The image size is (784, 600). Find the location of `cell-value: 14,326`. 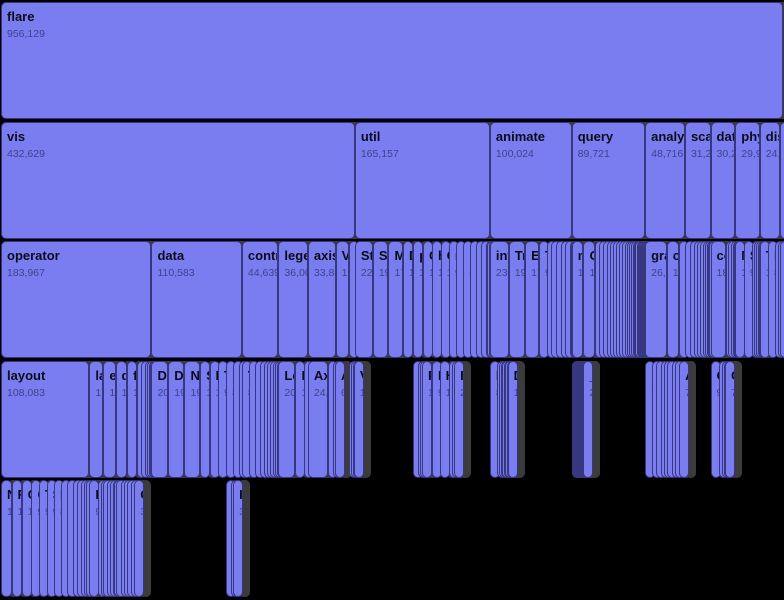

cell-value: 14,326 is located at coordinates (580, 273).